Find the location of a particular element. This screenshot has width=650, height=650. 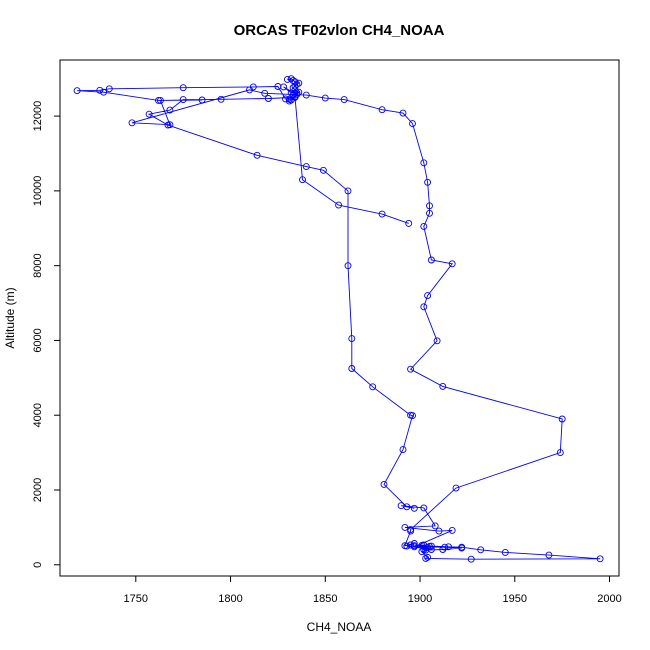

x-tick-label: 2000 is located at coordinates (609, 599).